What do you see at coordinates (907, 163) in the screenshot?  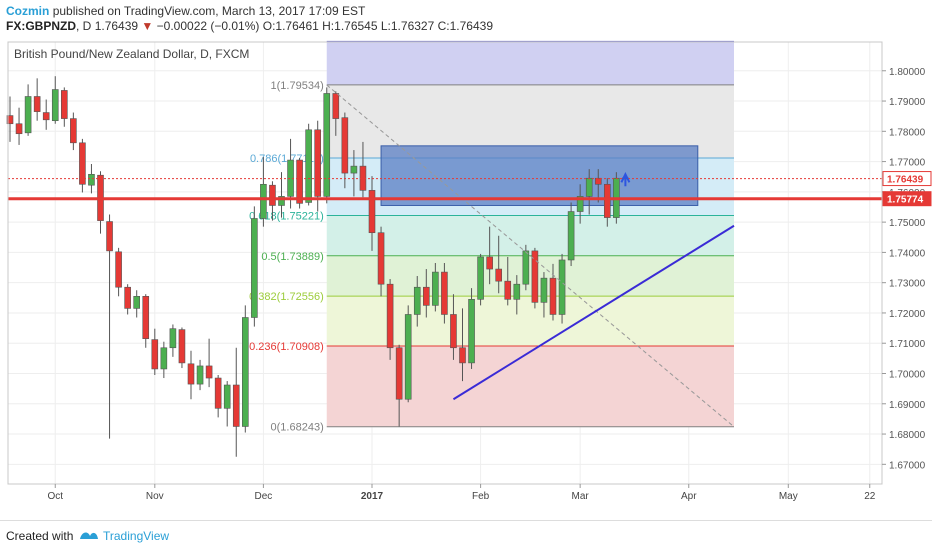 I see `y-tick-label: 1.77000` at bounding box center [907, 163].